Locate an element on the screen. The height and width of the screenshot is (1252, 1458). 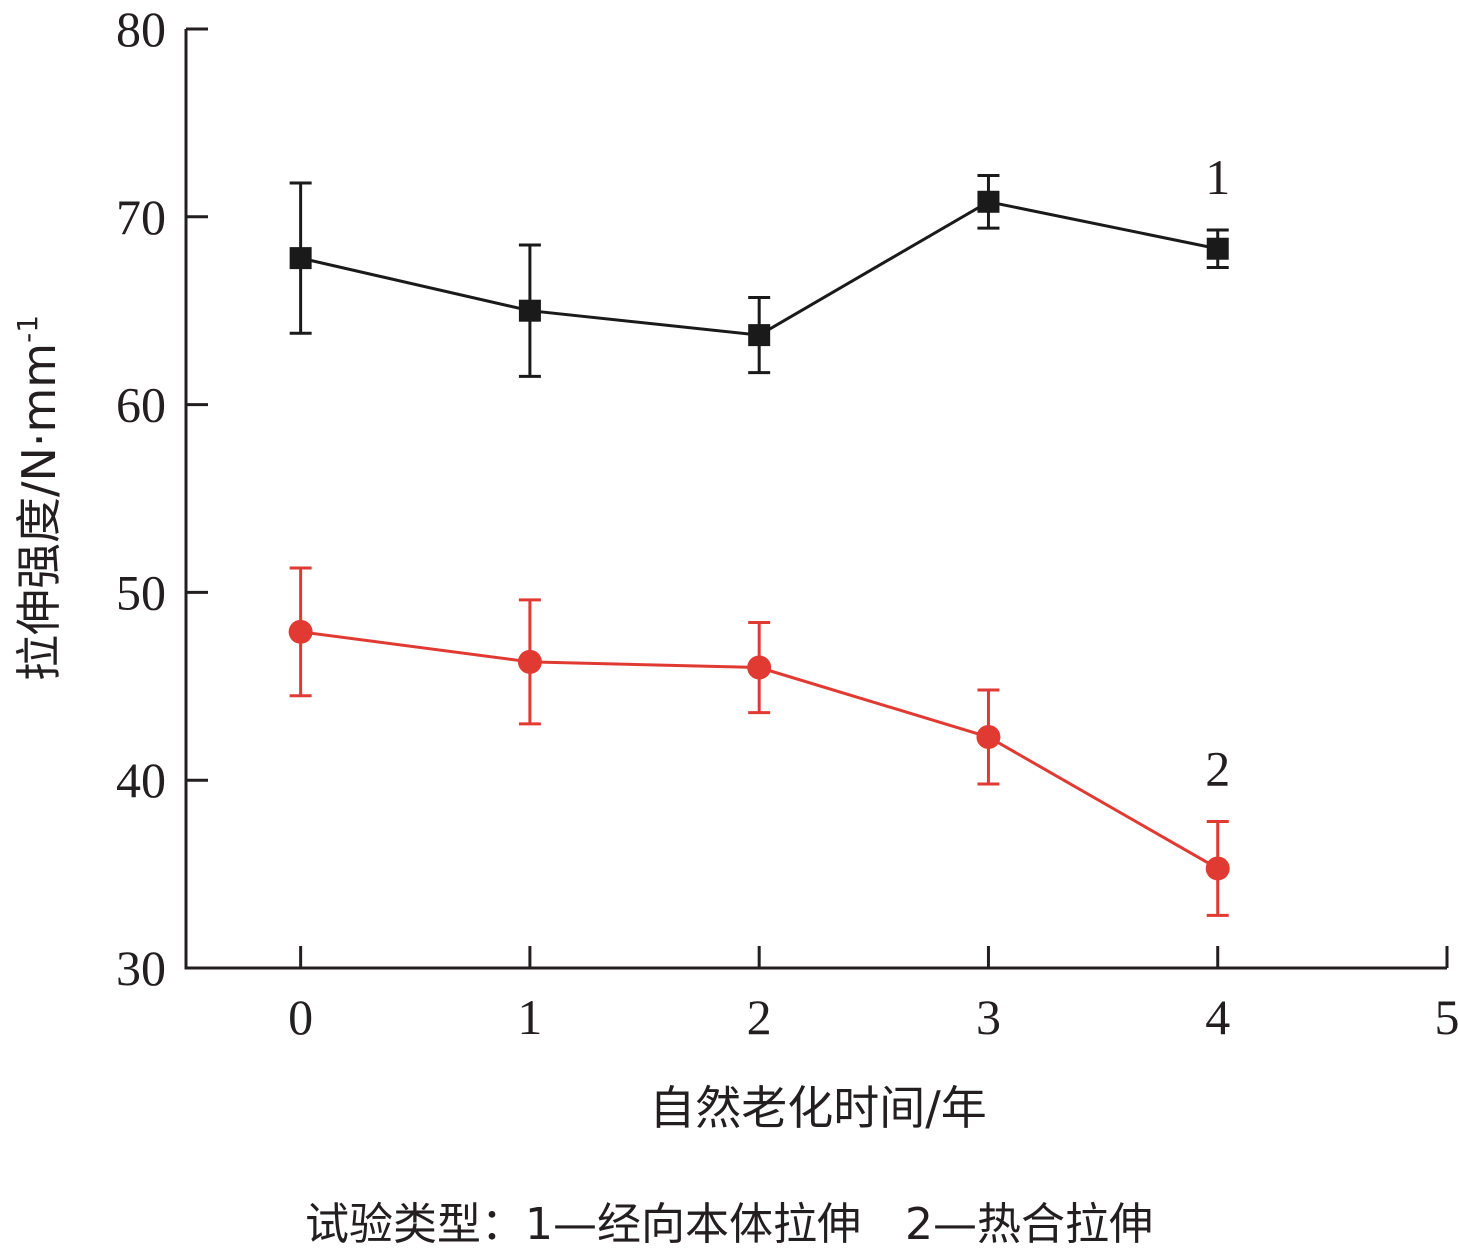
y-axis-title-text: 拉伸强度/N·mm is located at coordinates (39, 512).